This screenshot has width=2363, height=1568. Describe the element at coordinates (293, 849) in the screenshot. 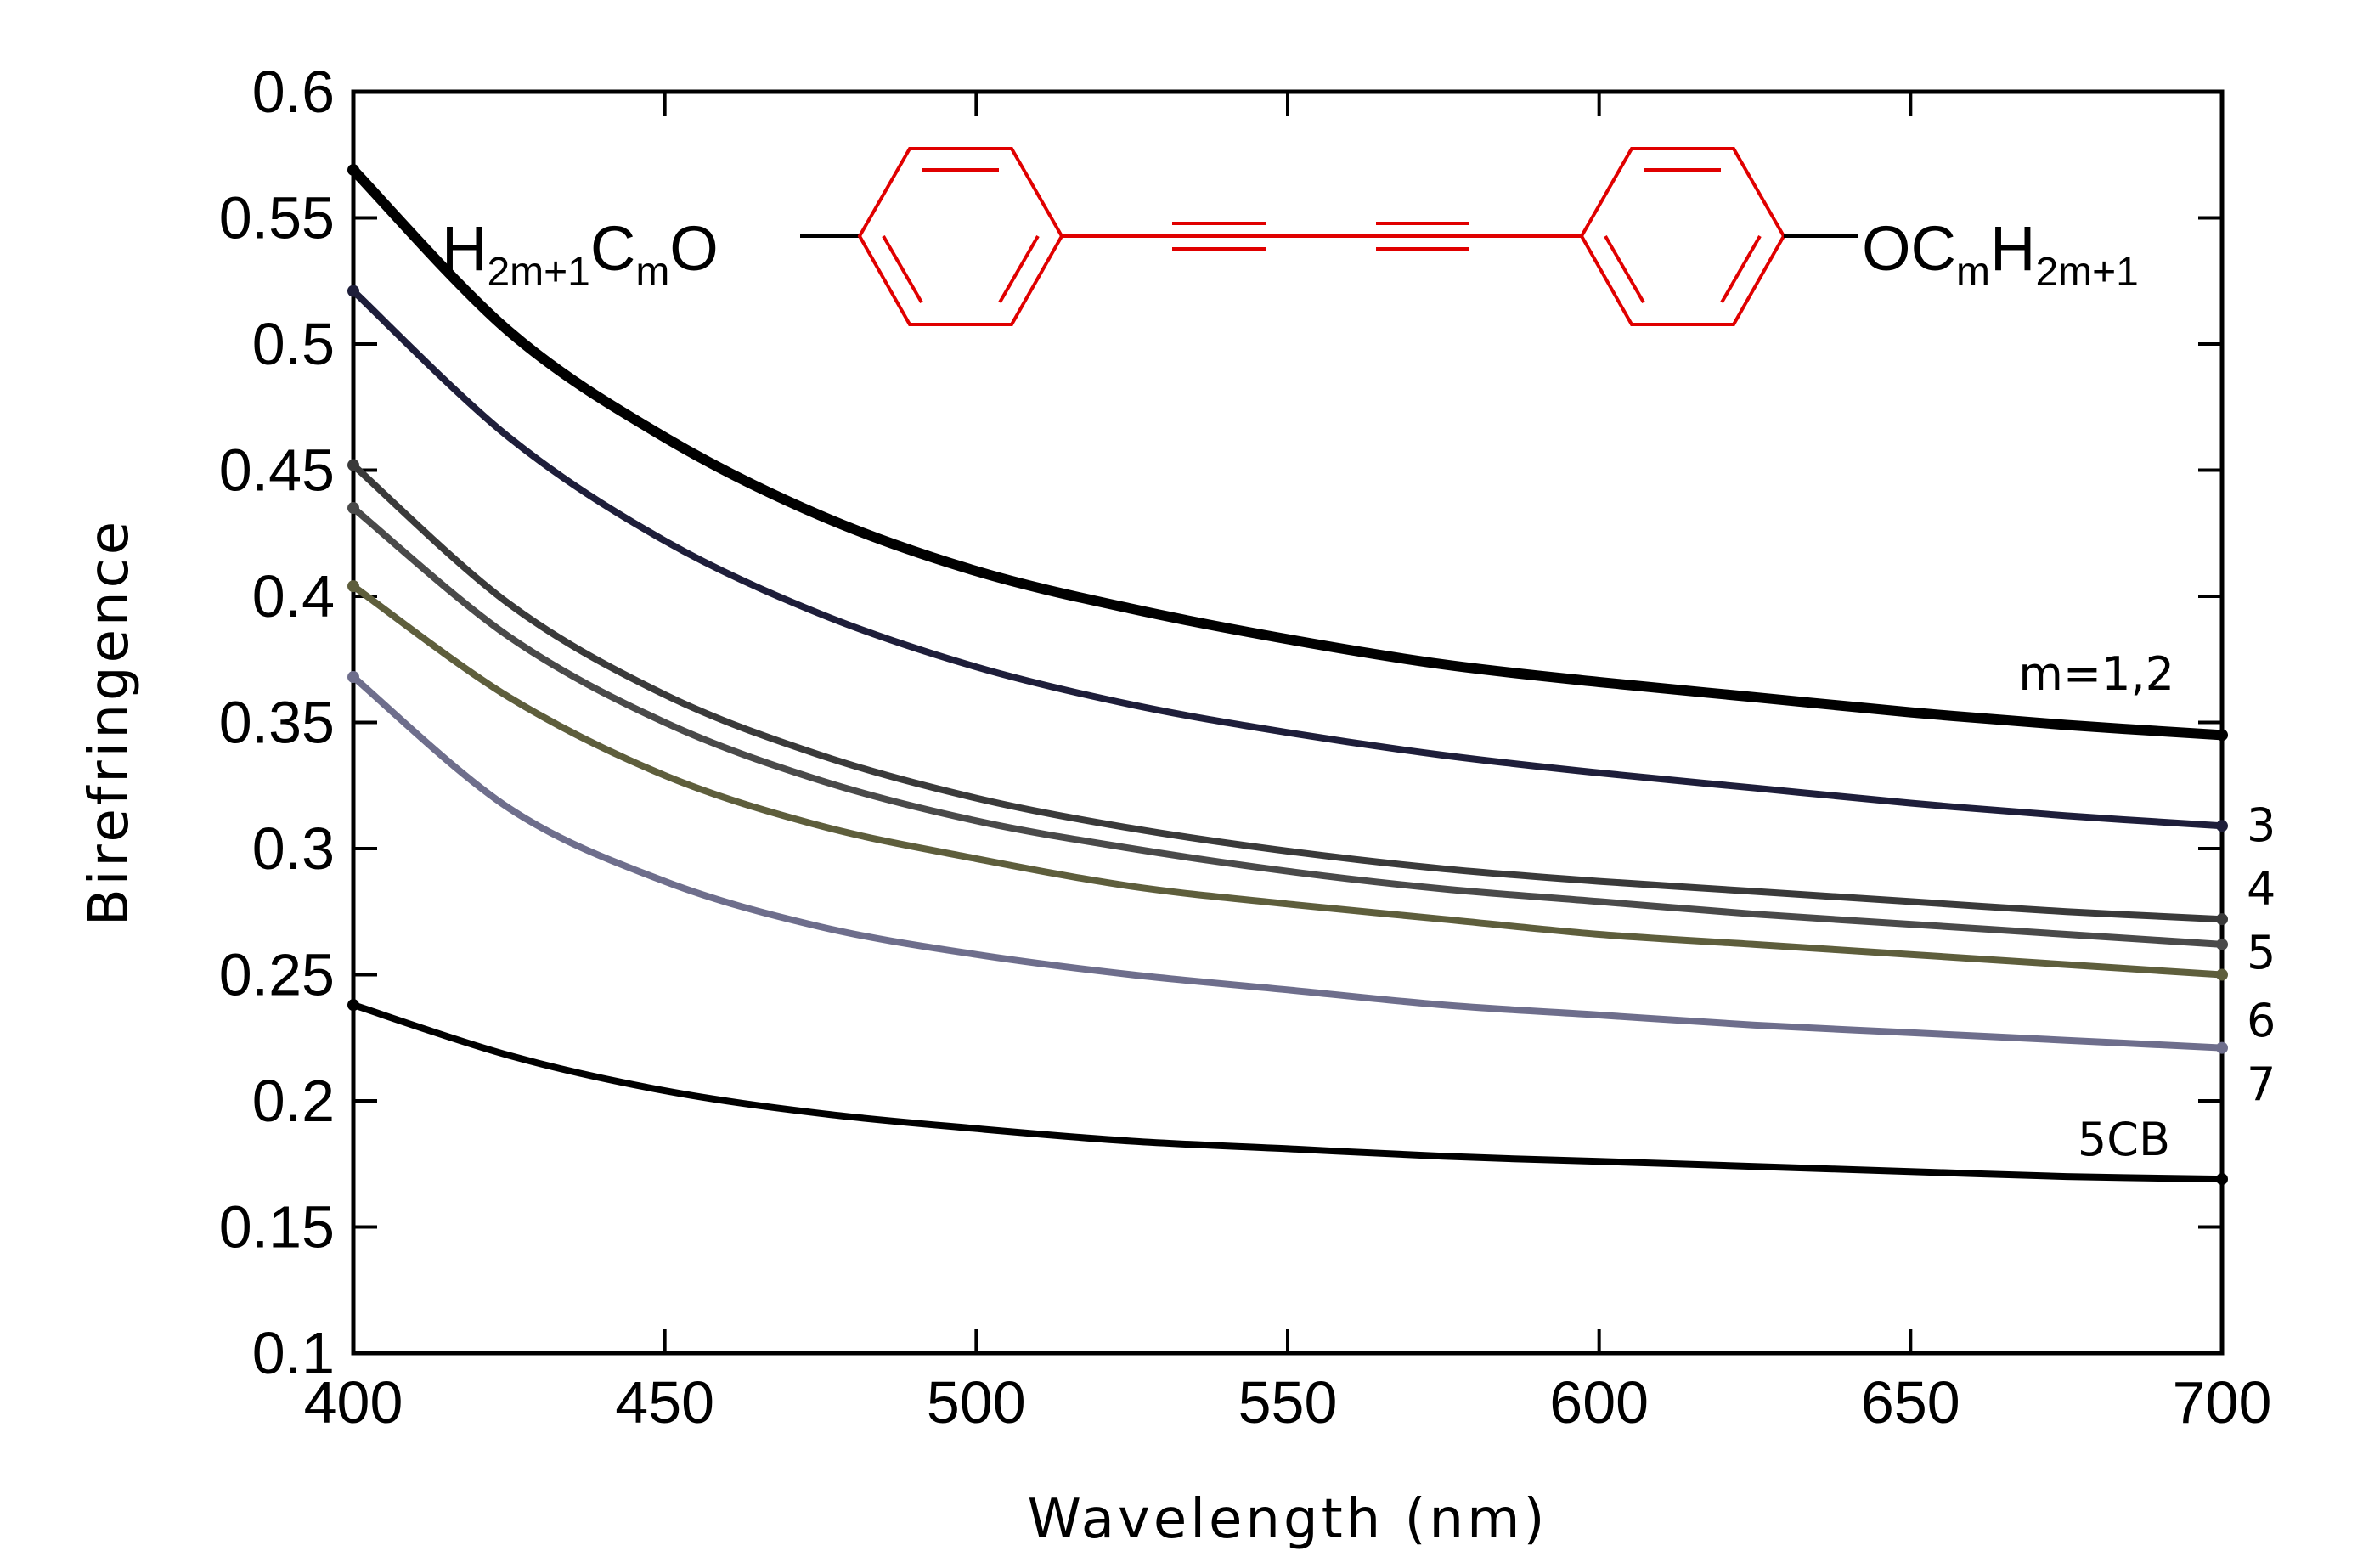

I see `y-tick-label: 0.3` at that location.